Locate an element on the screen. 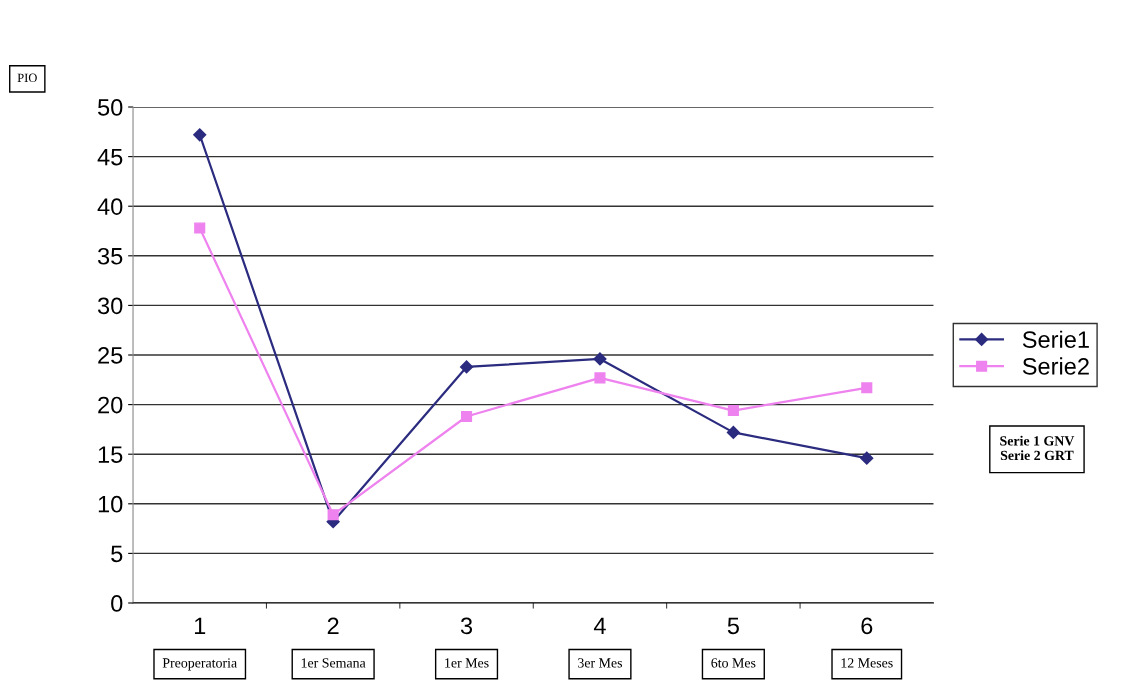 This screenshot has width=1137, height=686. x-tick-label: 6 is located at coordinates (867, 626).